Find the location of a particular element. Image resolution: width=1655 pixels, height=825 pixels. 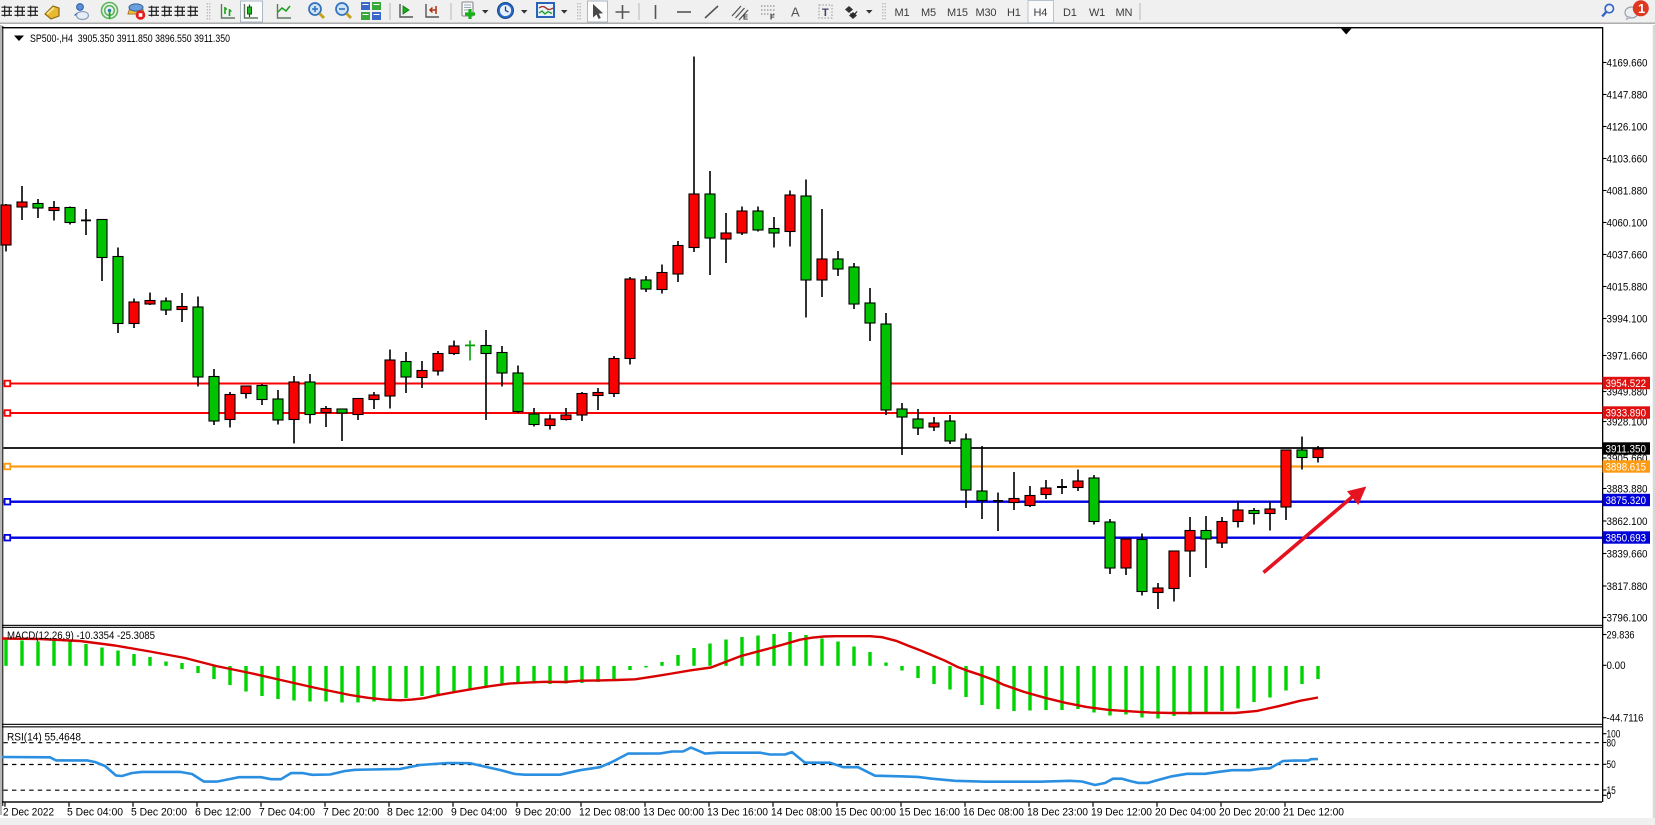

svg-text: 3883.880 is located at coordinates (1627, 489).